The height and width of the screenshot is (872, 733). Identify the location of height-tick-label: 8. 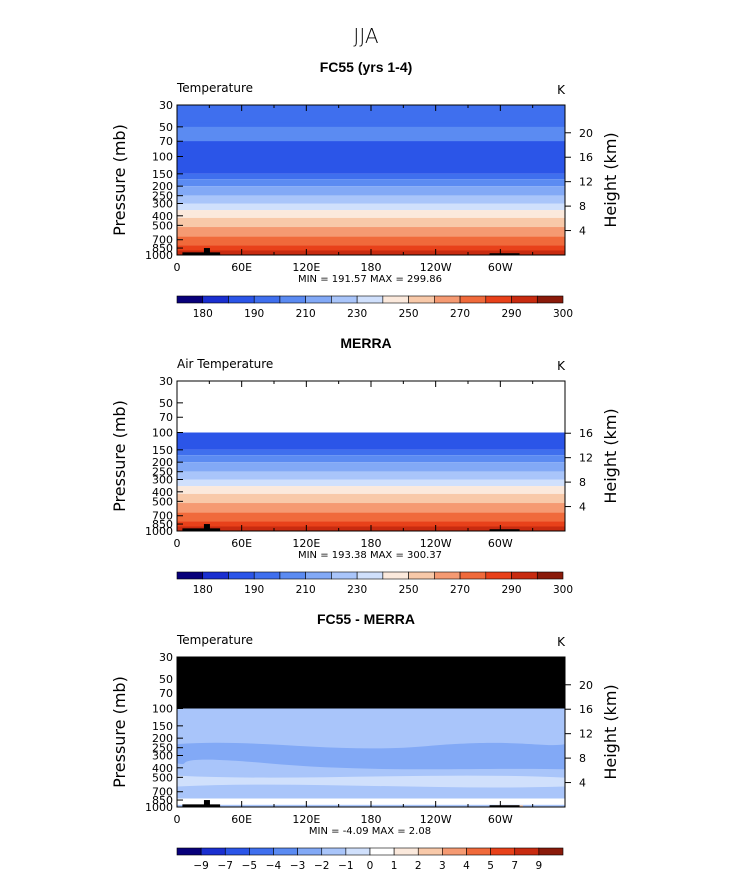
(582, 482).